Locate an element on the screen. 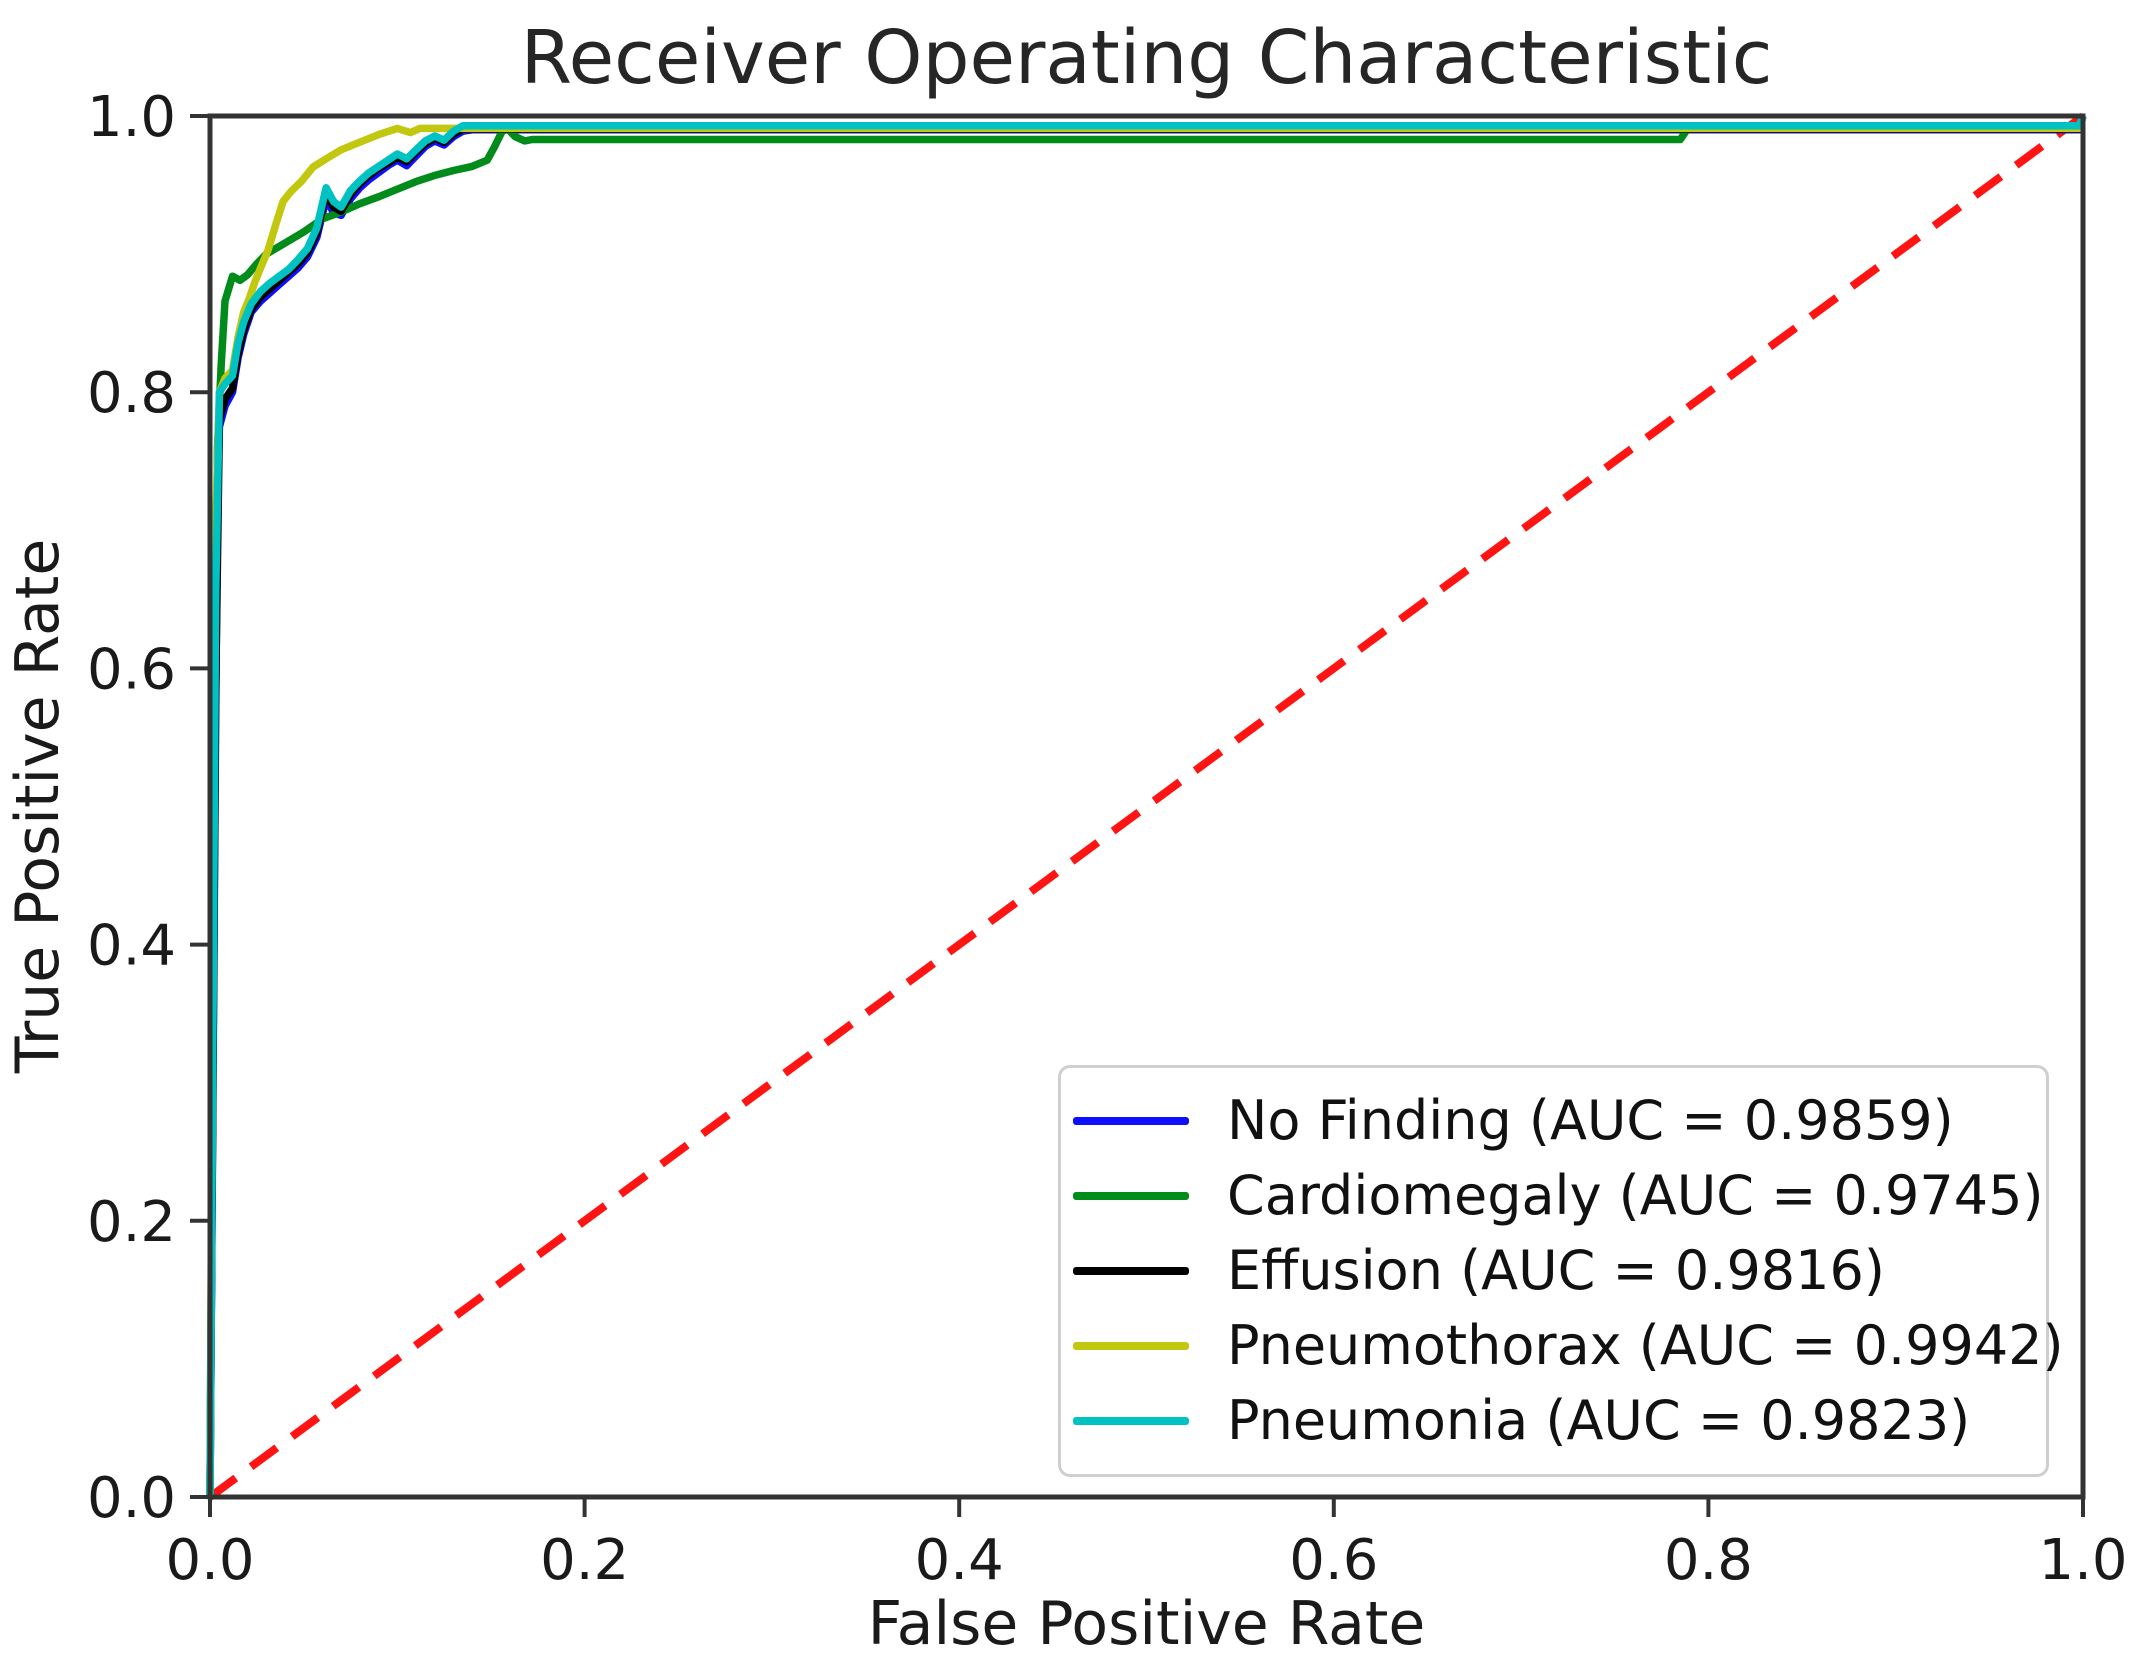  legend-item-pneumonia: Pneumonia (AUC = 0.9823) is located at coordinates (1550, 1421).